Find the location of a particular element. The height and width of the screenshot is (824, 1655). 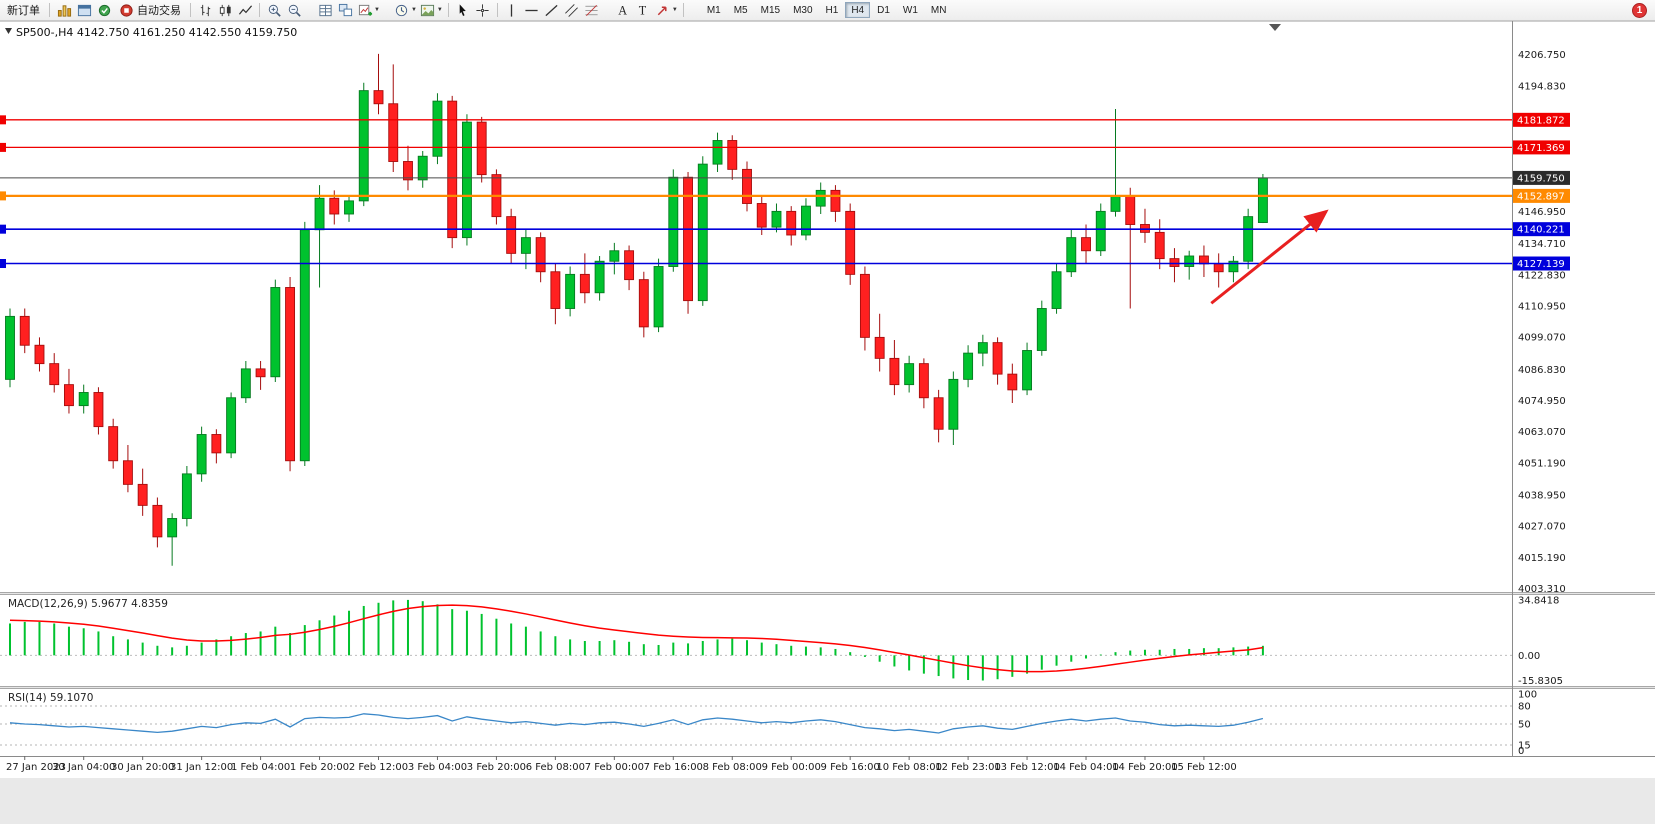

timeframe-button-m15: M15 is located at coordinates (770, 10).